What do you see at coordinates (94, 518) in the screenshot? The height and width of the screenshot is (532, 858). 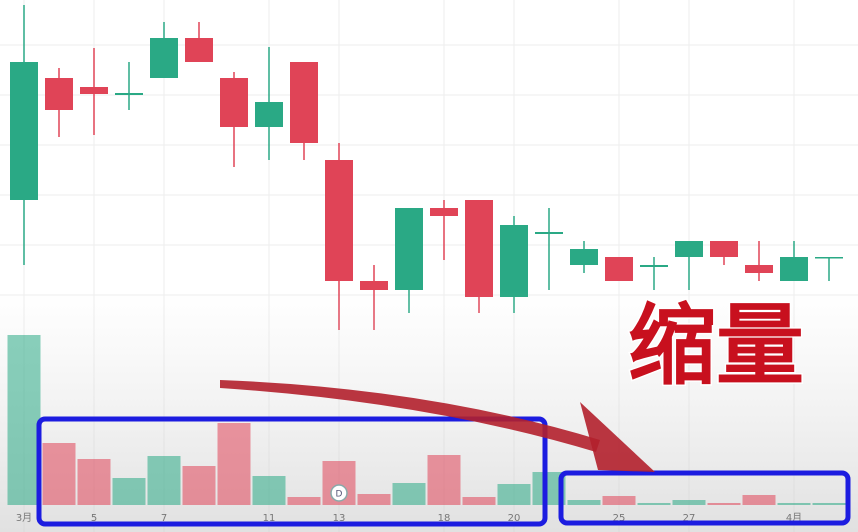 I see `x-tick-label: 5` at bounding box center [94, 518].